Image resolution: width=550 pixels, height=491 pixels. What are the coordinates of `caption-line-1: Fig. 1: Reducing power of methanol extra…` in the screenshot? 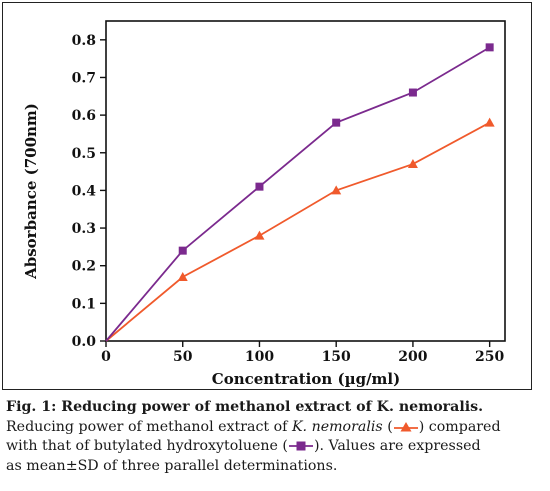 It's located at (276, 408).